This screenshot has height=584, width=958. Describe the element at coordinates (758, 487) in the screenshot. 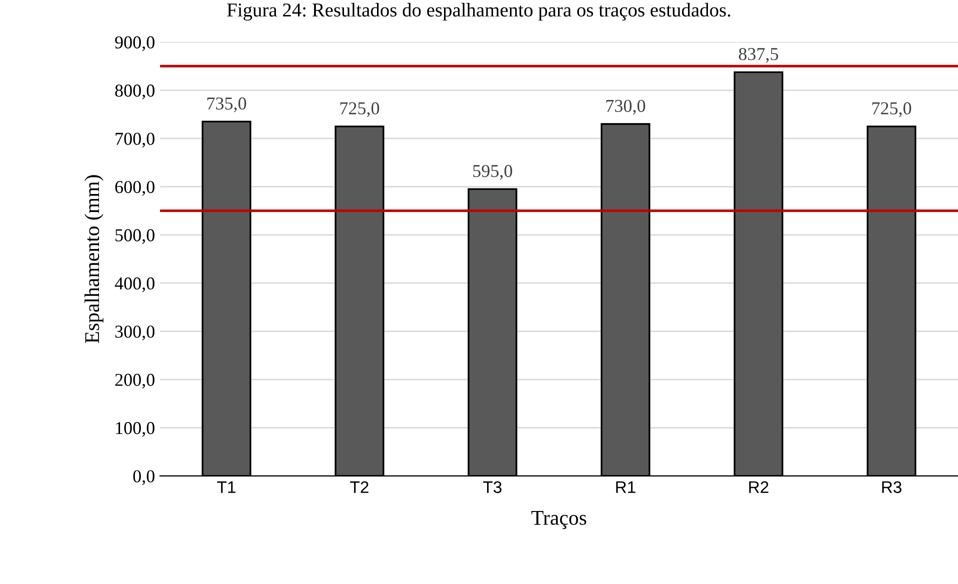

I see `x-tick-label: R2` at that location.